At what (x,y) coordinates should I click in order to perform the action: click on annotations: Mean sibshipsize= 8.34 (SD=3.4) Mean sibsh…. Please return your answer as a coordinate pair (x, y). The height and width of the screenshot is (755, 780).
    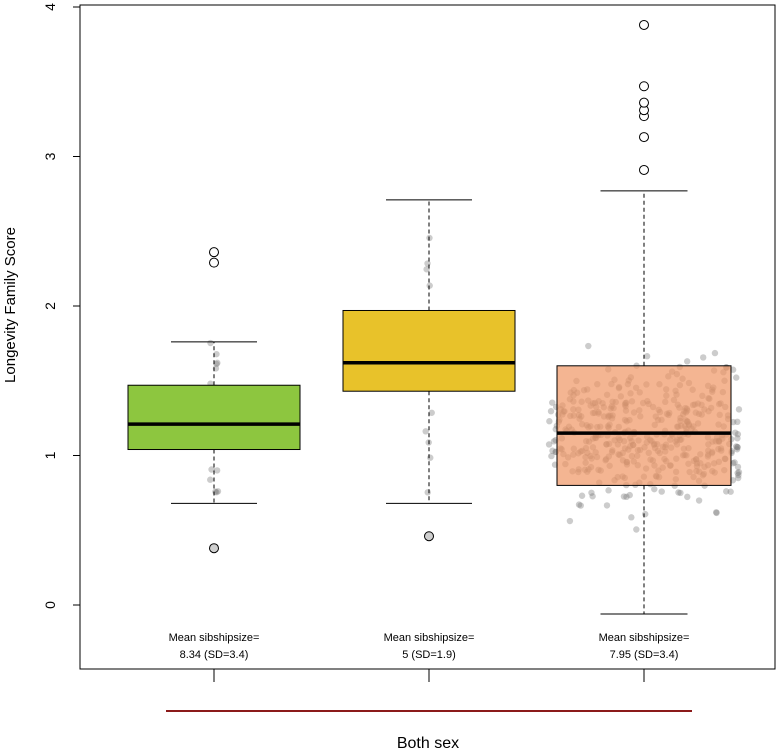
    Looking at the image, I should click on (429, 646).